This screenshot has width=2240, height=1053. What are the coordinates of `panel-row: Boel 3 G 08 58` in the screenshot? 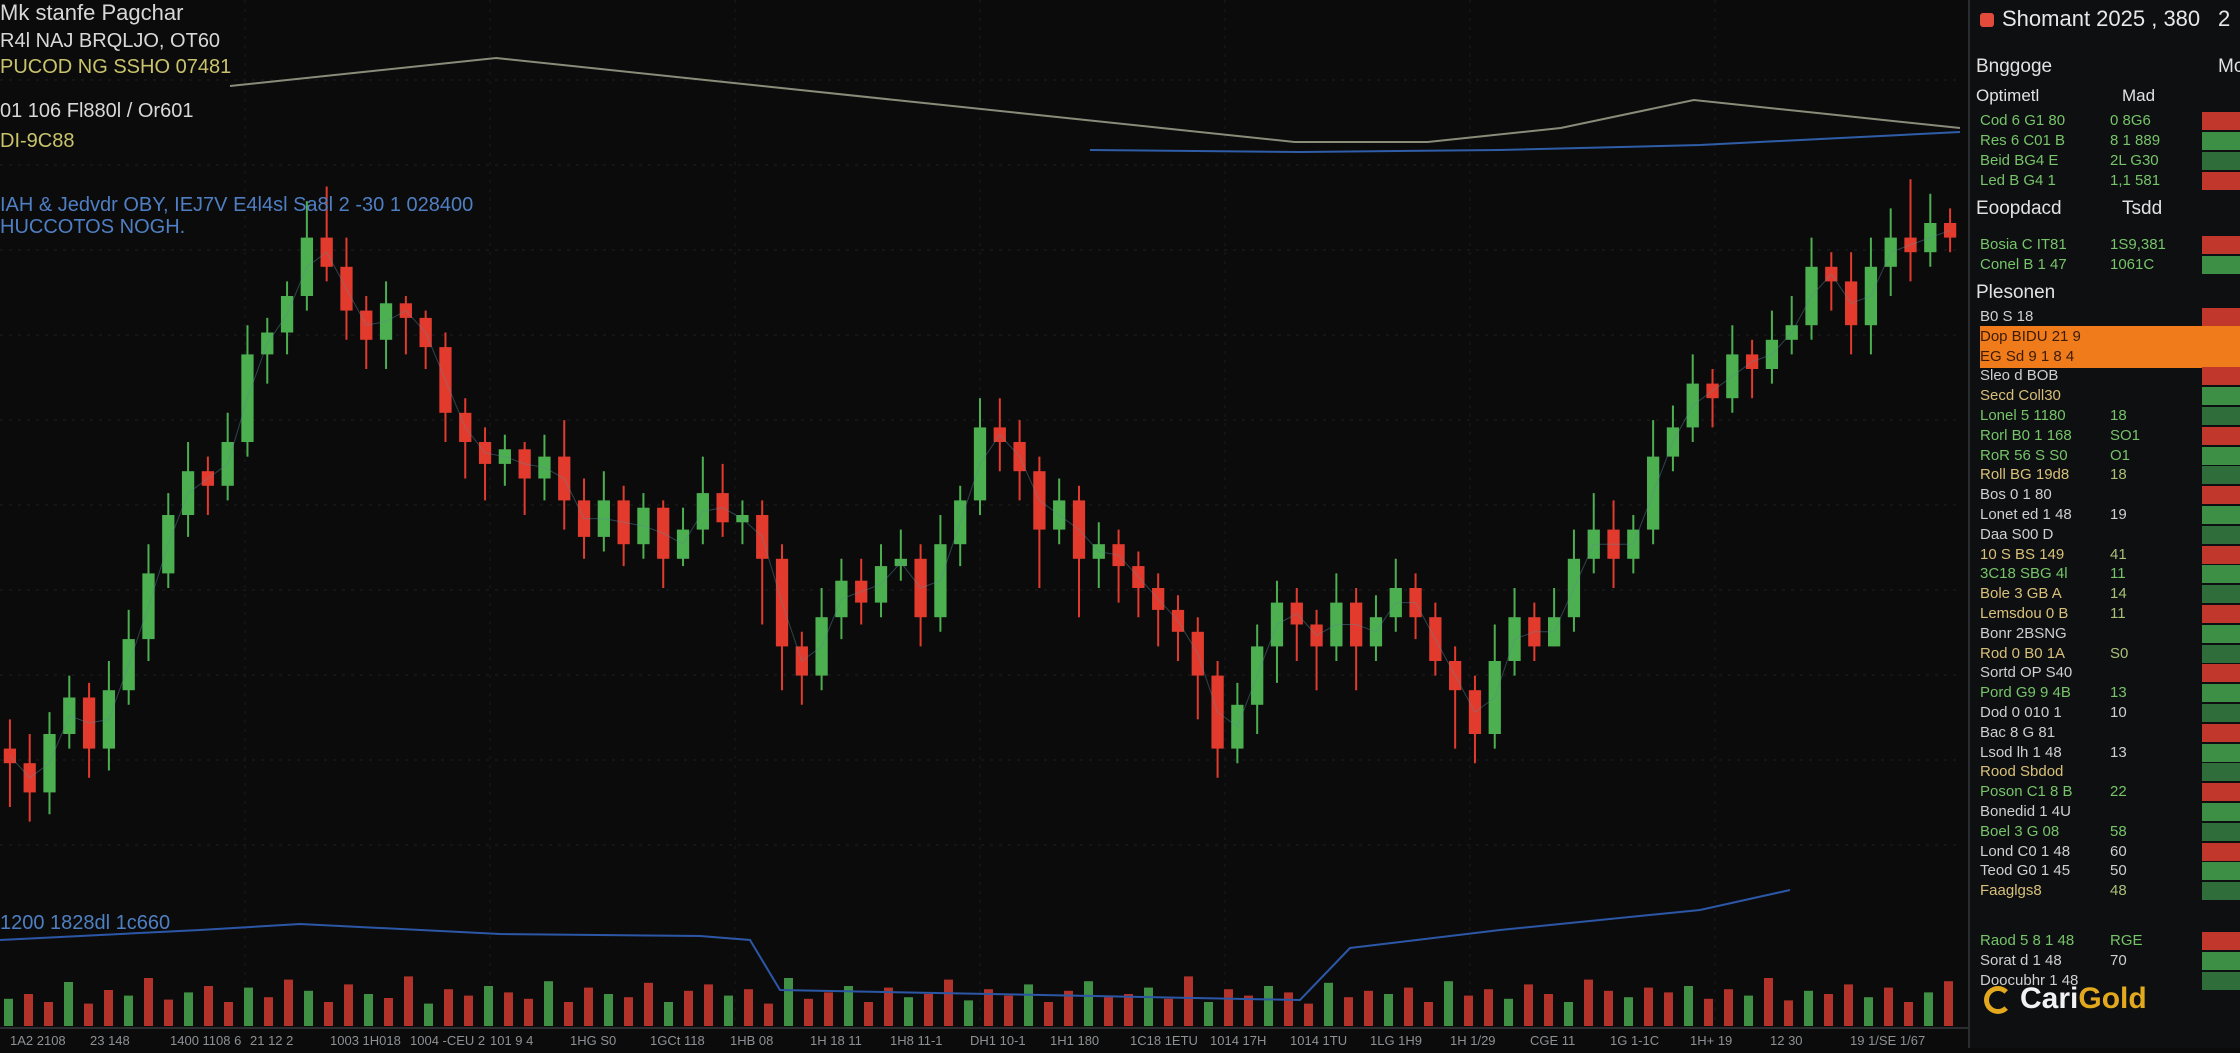 It's located at (2110, 832).